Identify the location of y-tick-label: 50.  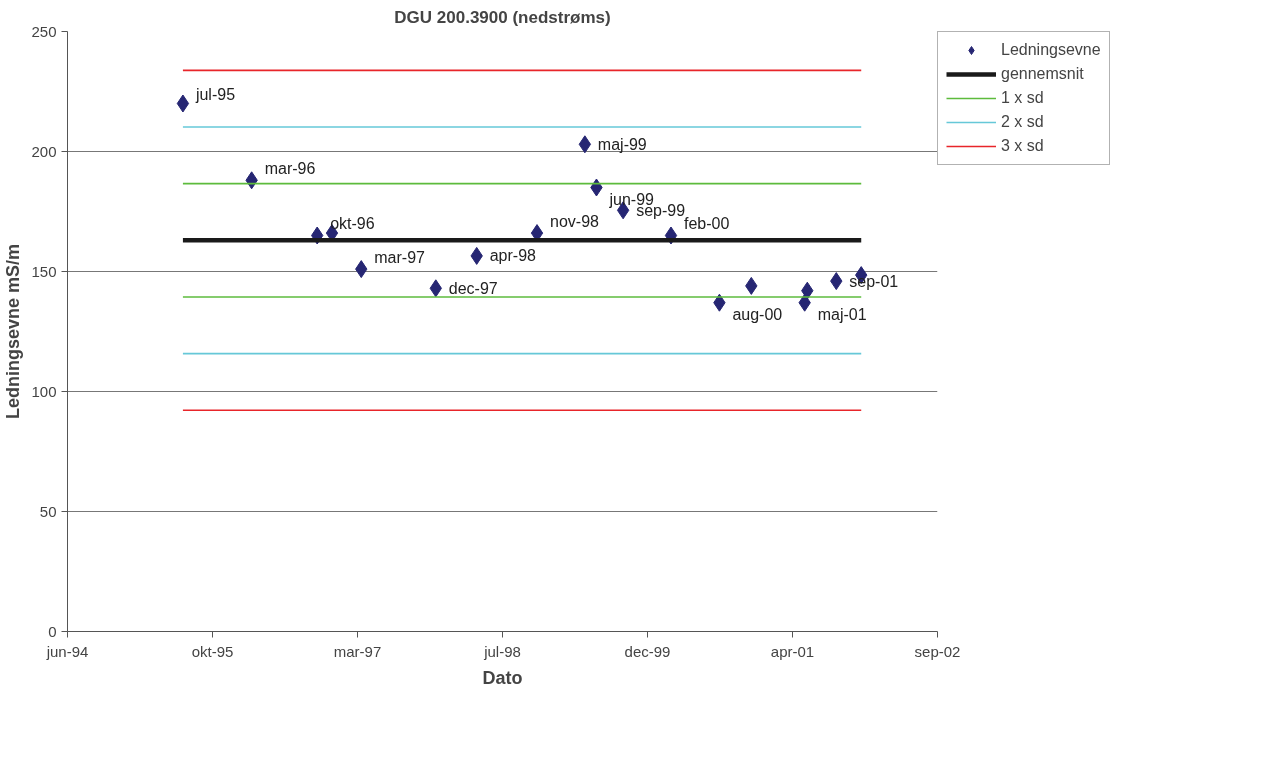
(48, 511).